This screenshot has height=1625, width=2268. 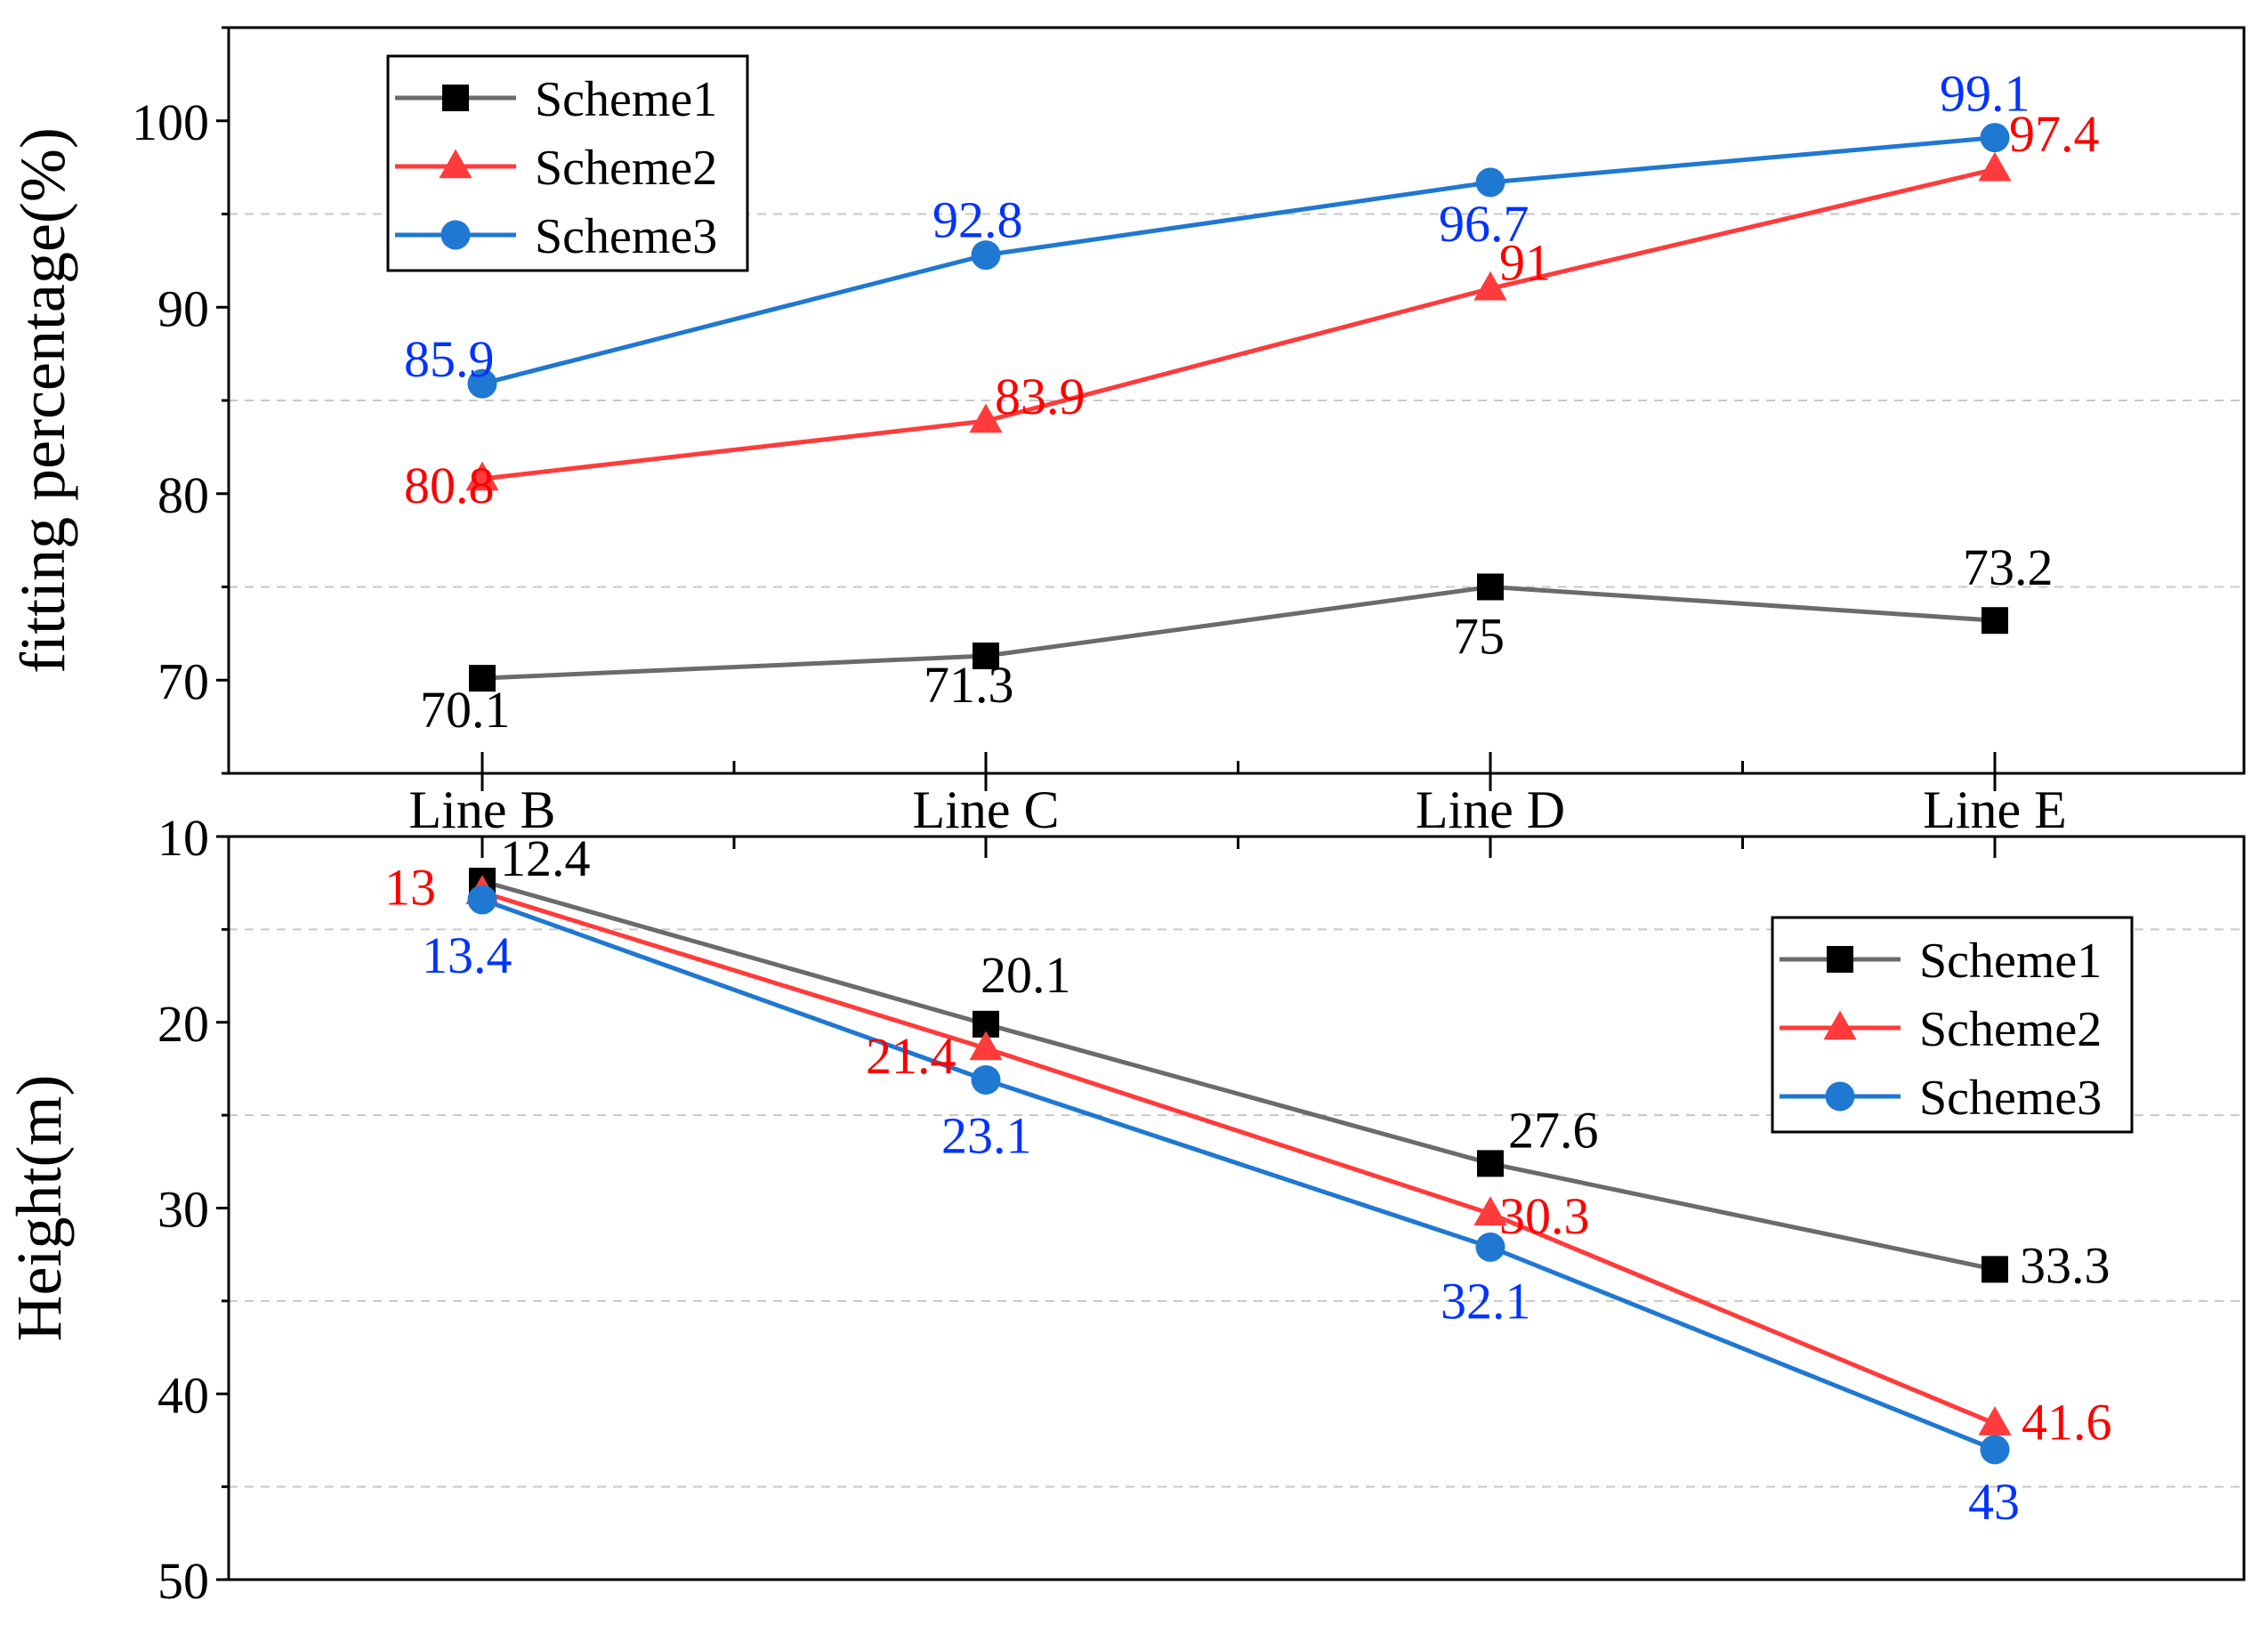 What do you see at coordinates (170, 122) in the screenshot?
I see `y-tick-label: 100` at bounding box center [170, 122].